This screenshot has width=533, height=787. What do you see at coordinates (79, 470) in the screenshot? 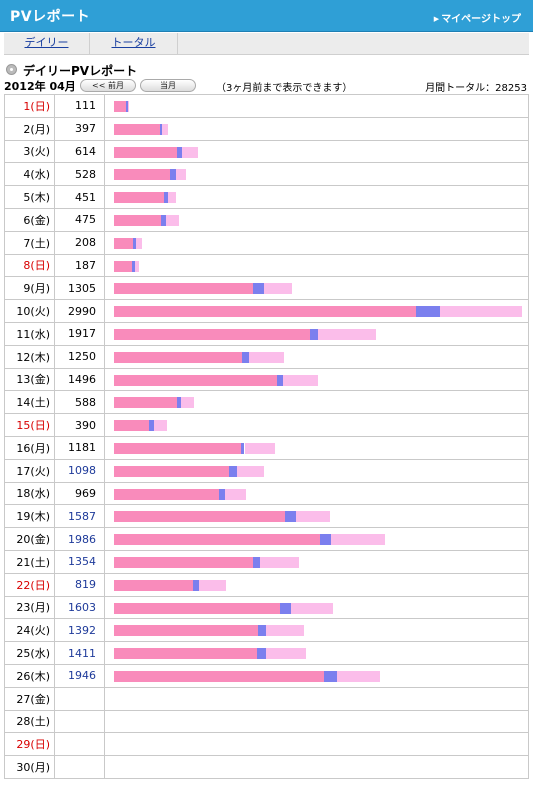
I see `pv-count-cell: 1098` at bounding box center [79, 470].